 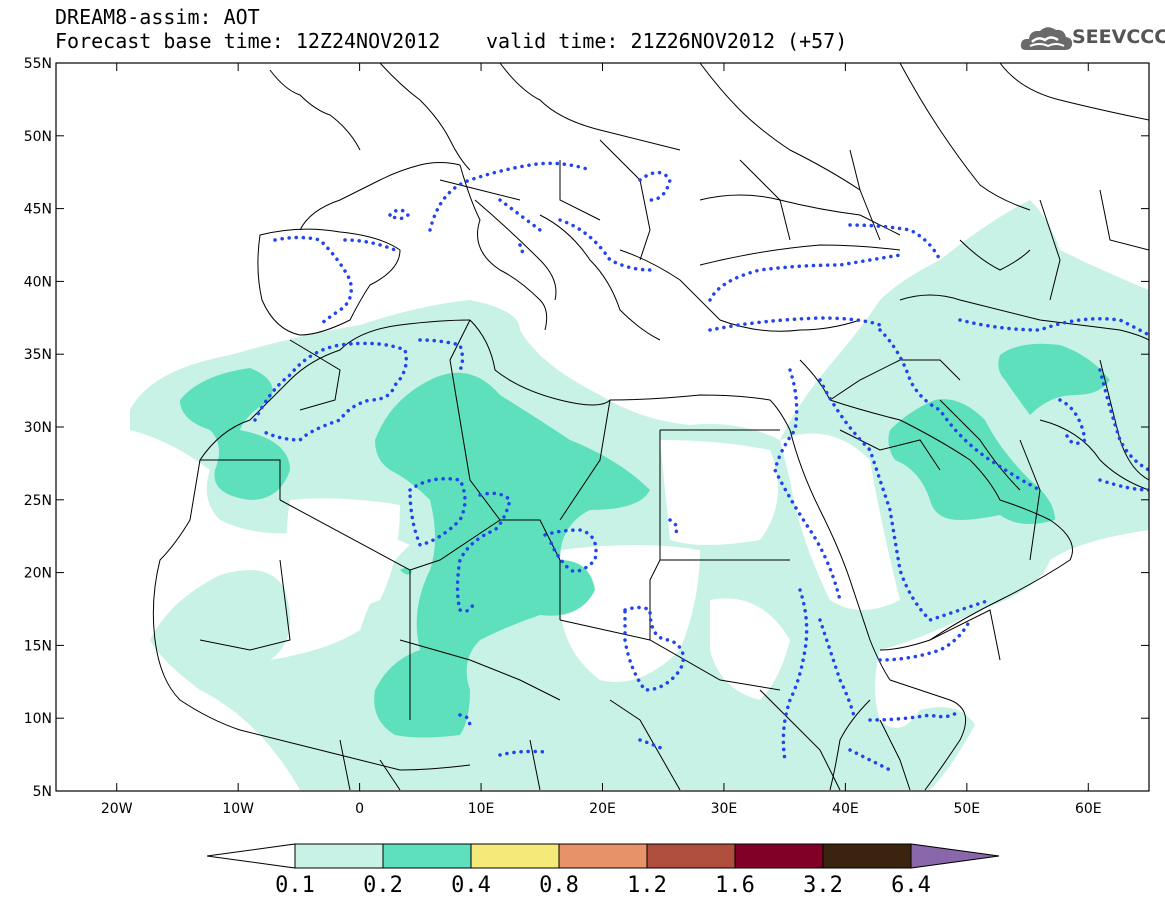 What do you see at coordinates (295, 885) in the screenshot?
I see `colorbar-label: 0.1` at bounding box center [295, 885].